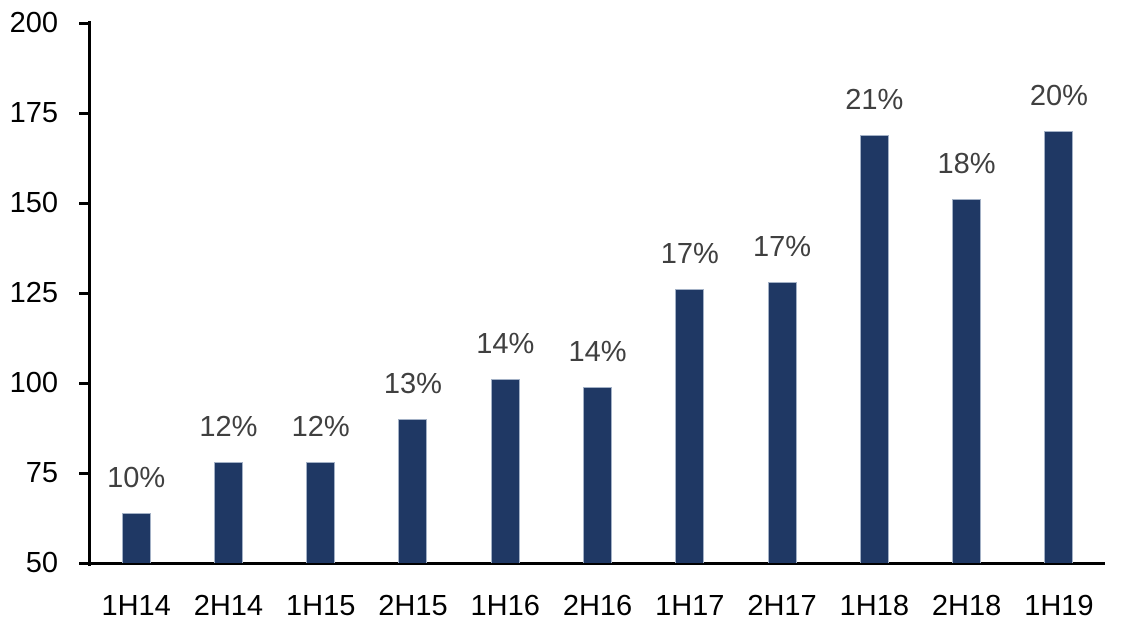 The image size is (1129, 641). Describe the element at coordinates (1059, 606) in the screenshot. I see `x-tick-label-1H19: 1H19` at that location.